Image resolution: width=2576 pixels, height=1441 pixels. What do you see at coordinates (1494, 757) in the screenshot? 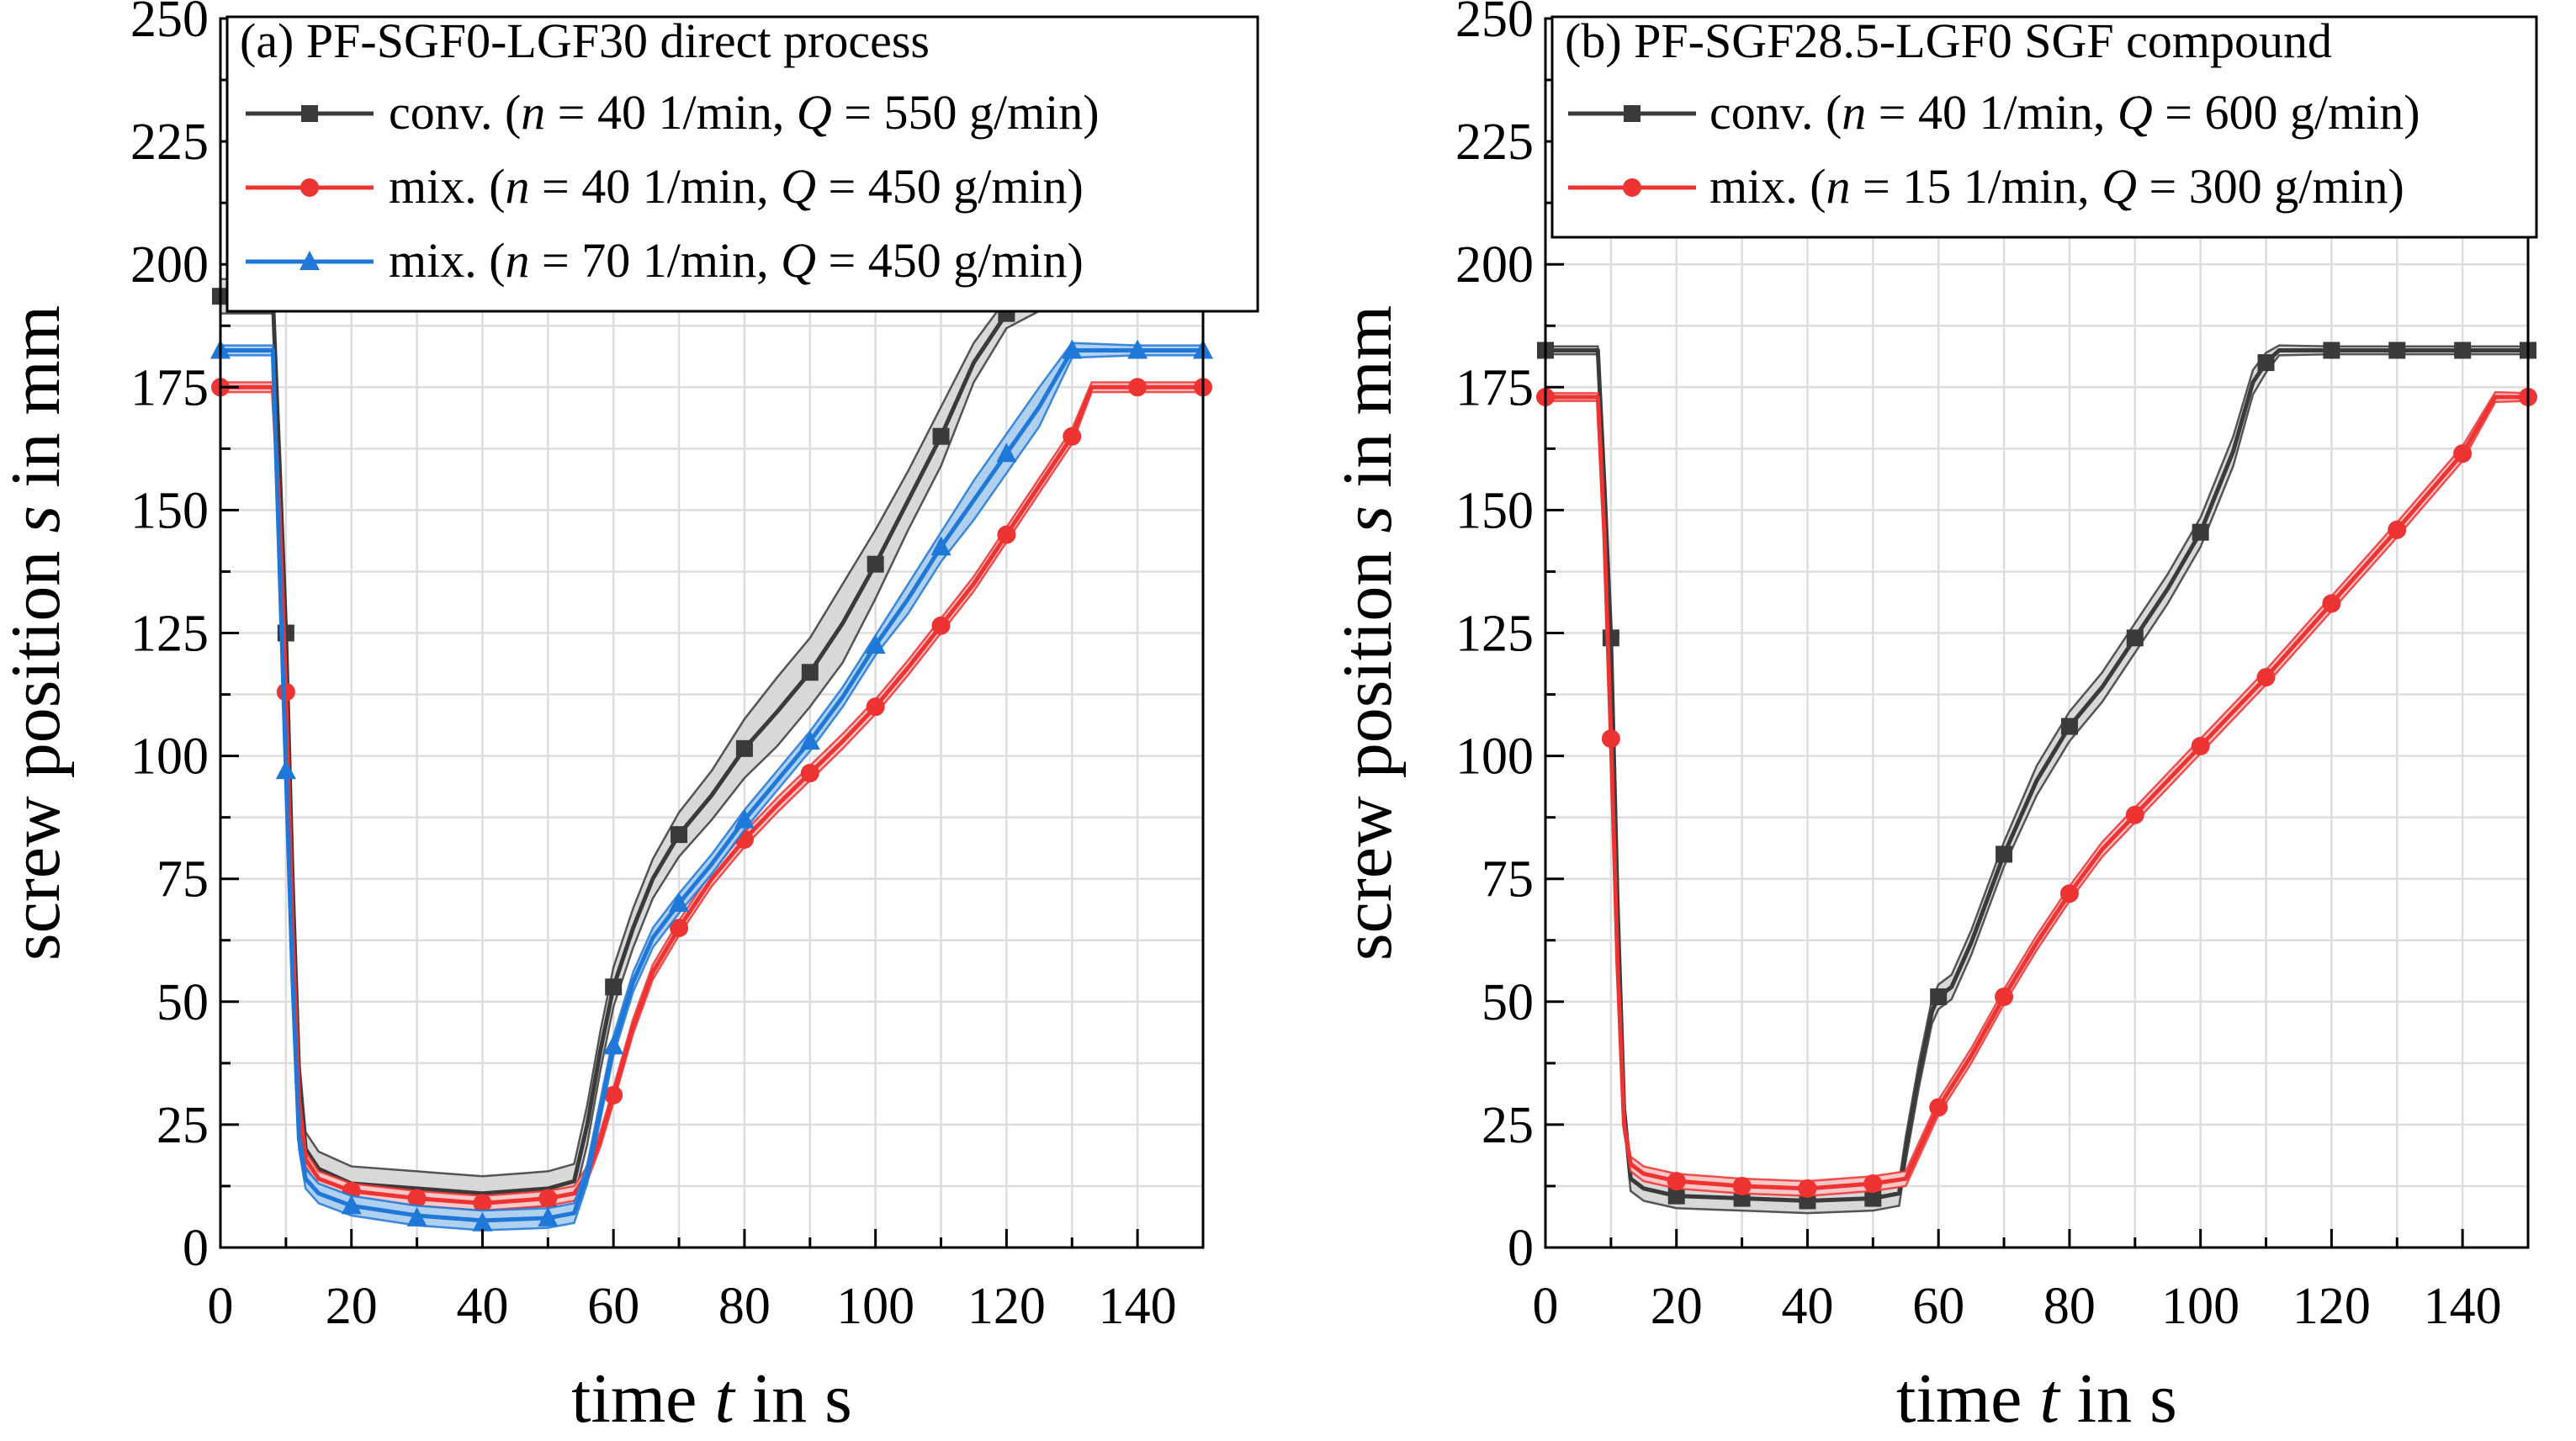
I see `y-tick-label: 100` at bounding box center [1494, 757].